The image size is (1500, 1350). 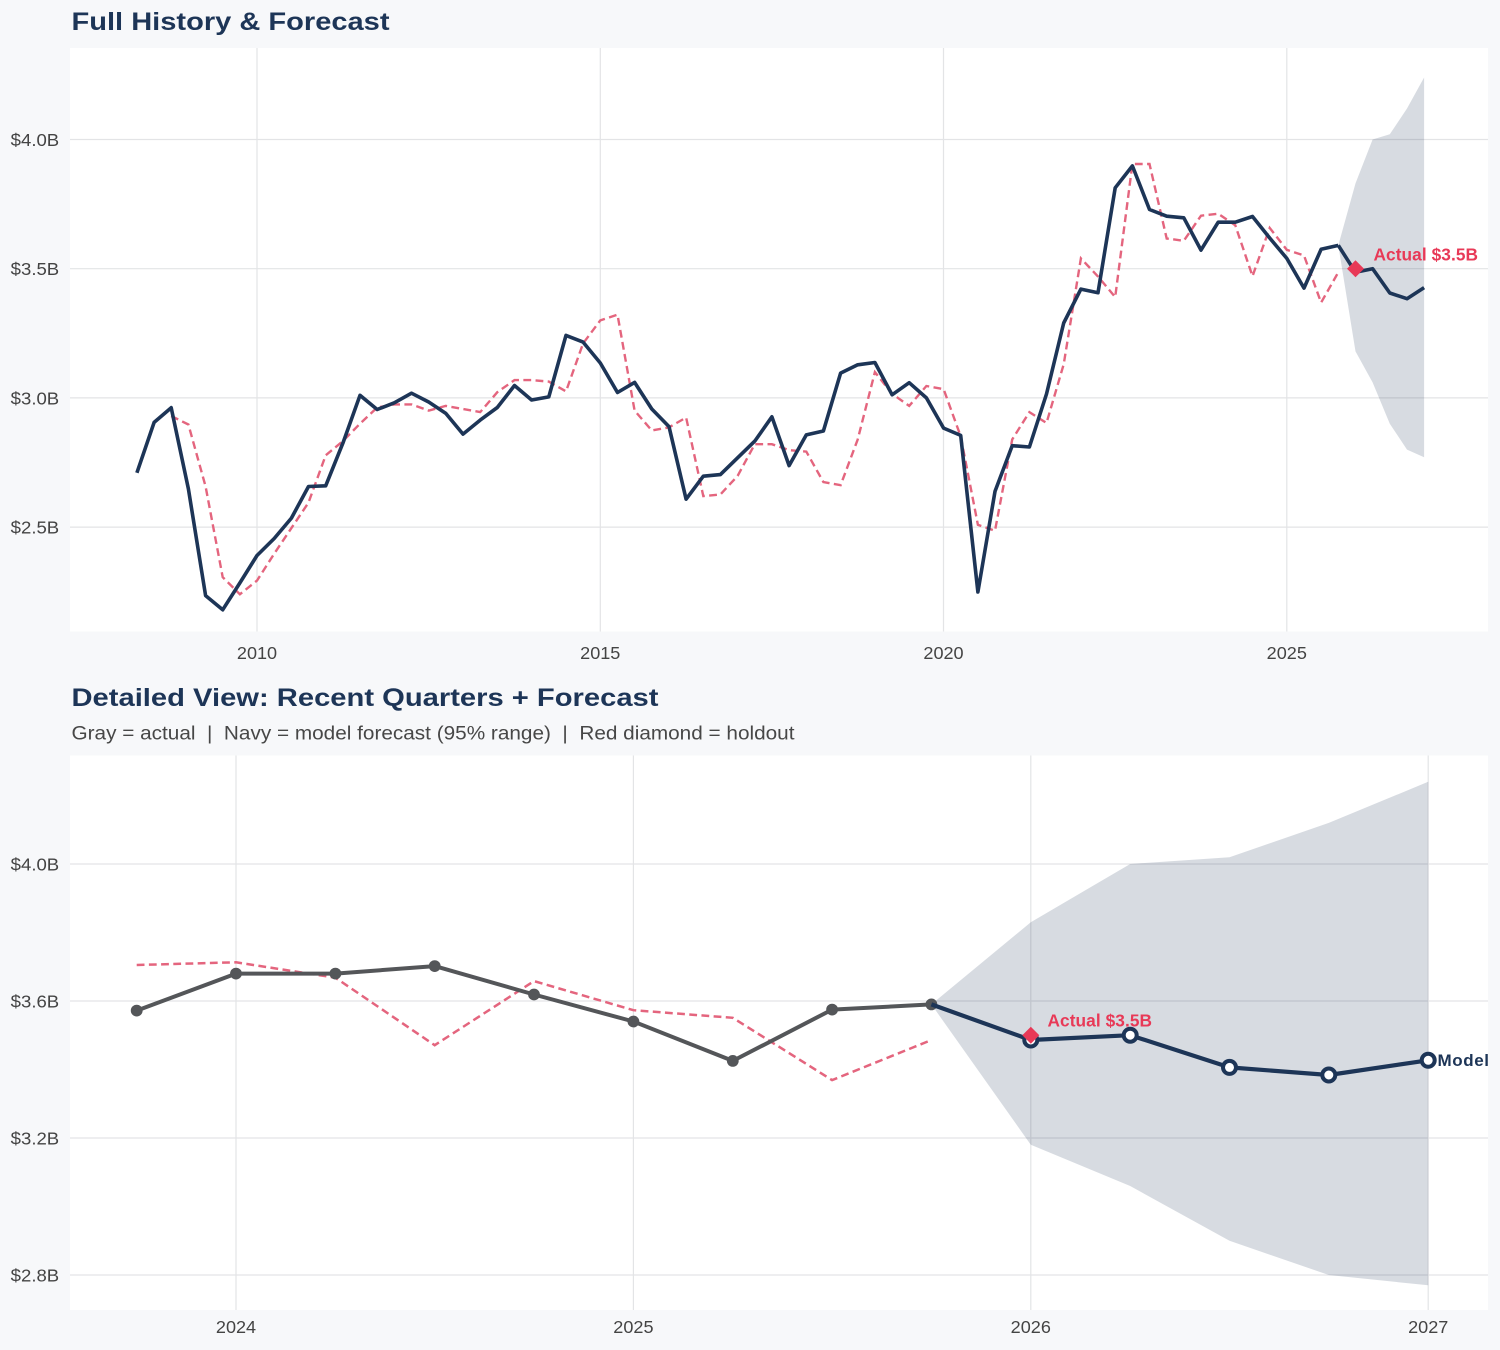 I want to click on svg-text: $2.5B, so click(x=35, y=528).